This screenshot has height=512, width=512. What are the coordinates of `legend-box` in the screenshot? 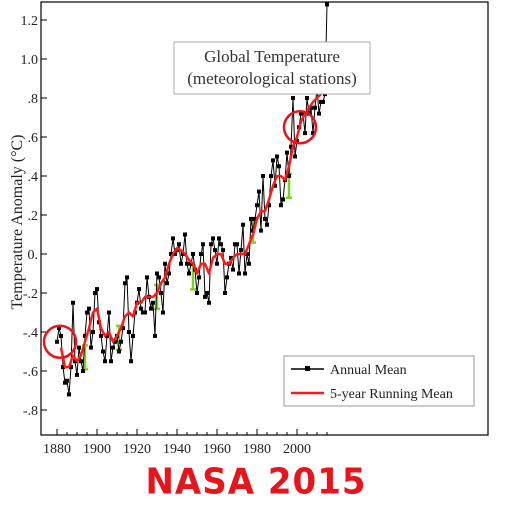 It's located at (379, 381).